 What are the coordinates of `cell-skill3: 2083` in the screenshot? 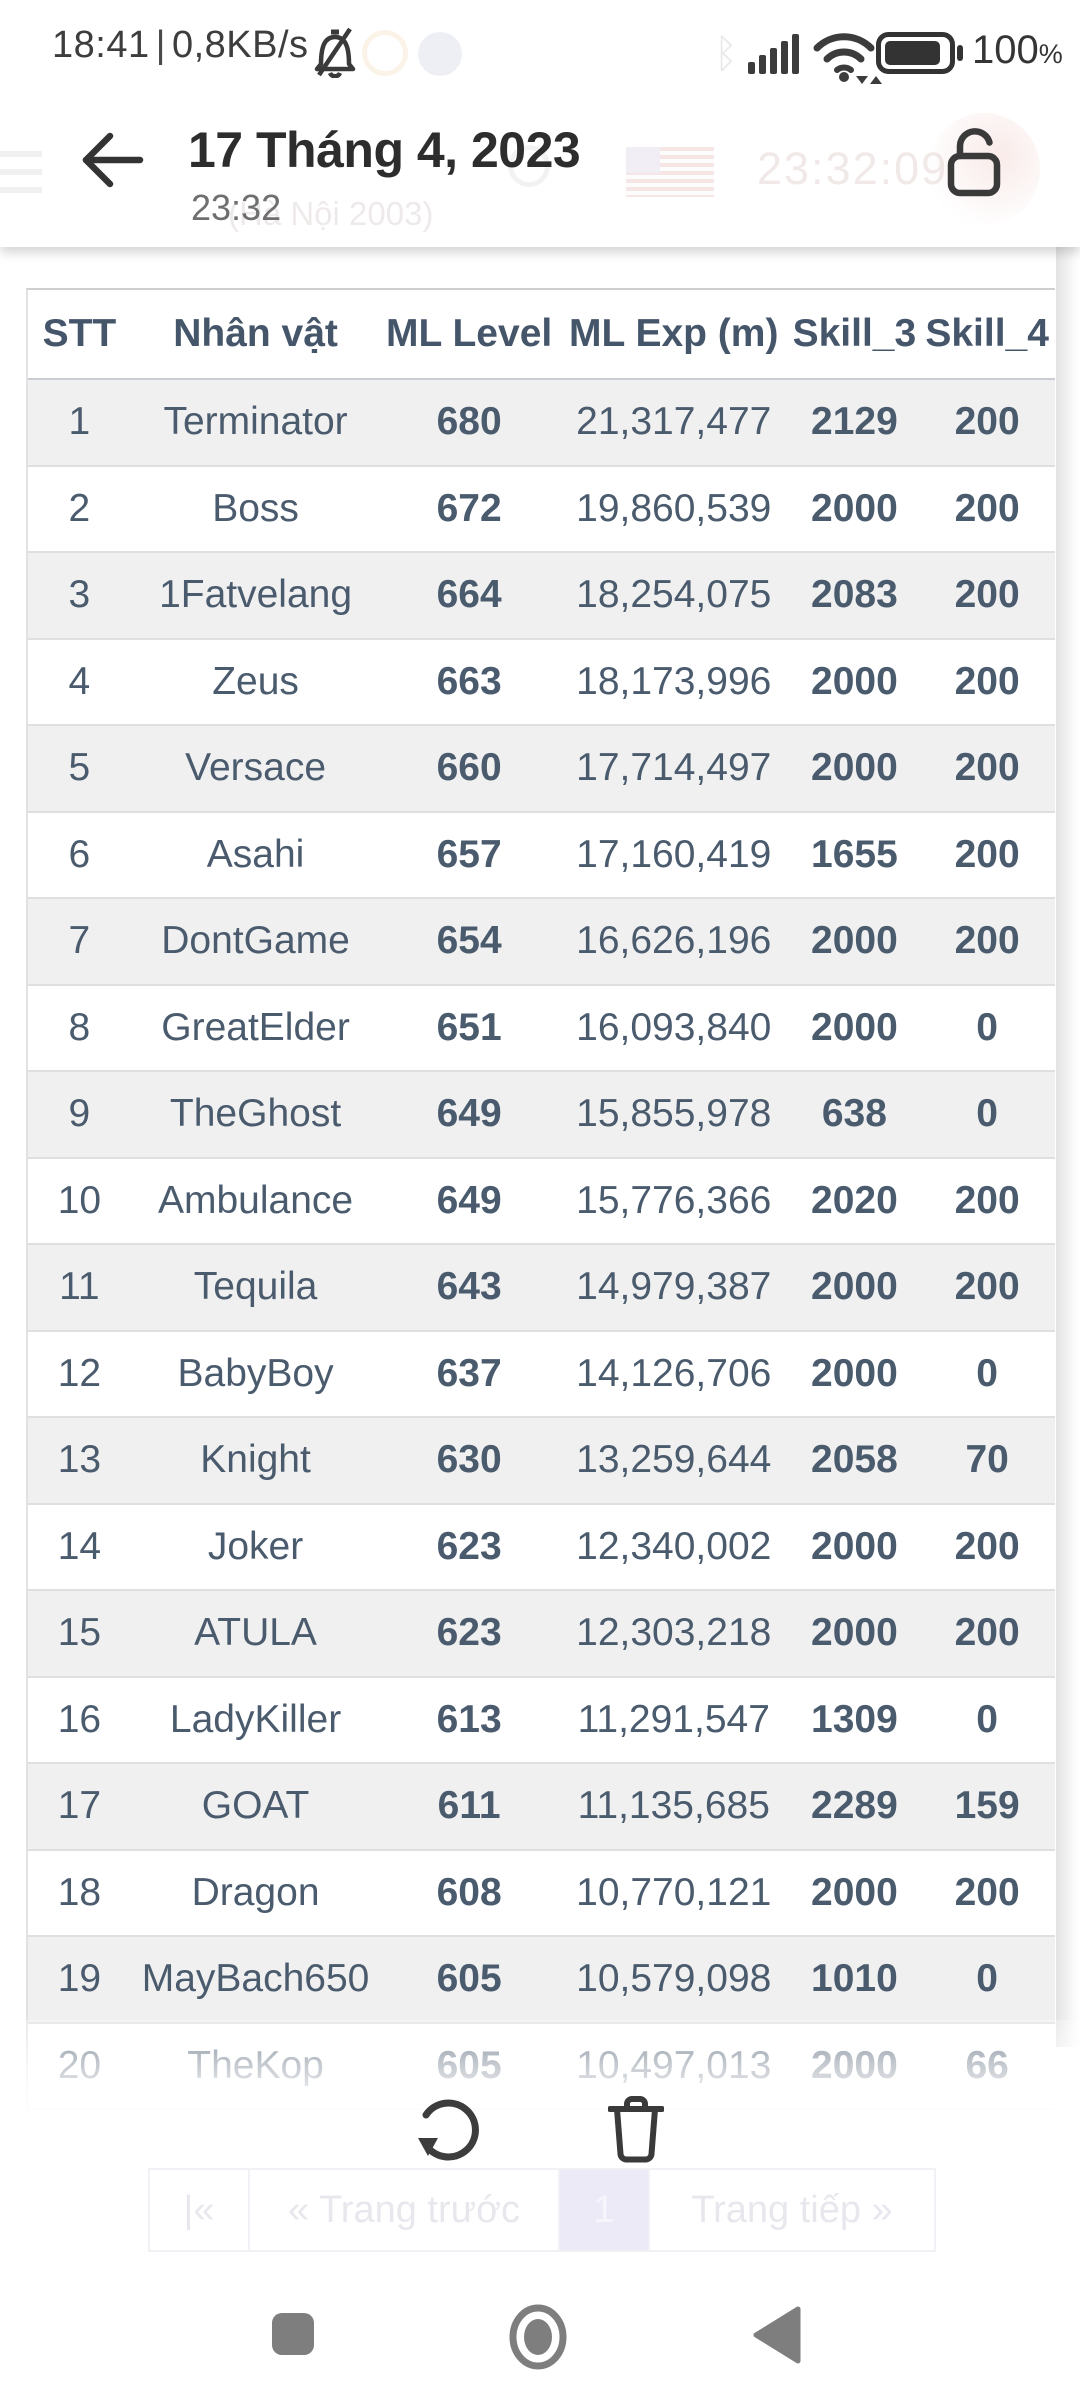 It's located at (854, 595).